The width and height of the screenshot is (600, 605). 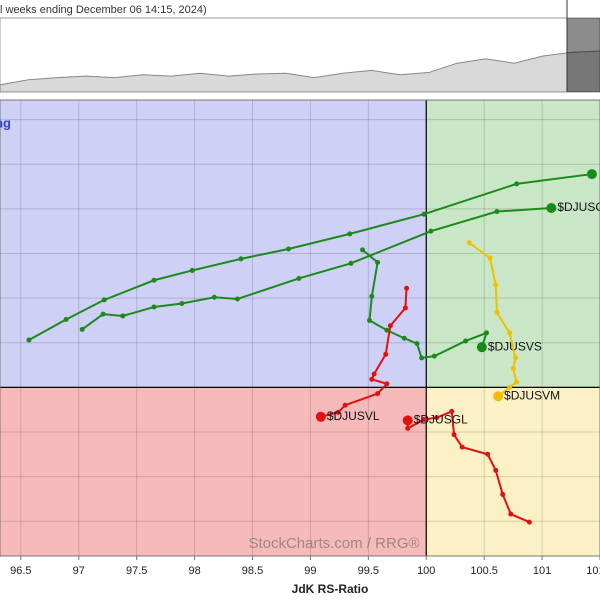 I want to click on series-label: $DJUSVS, so click(x=515, y=346).